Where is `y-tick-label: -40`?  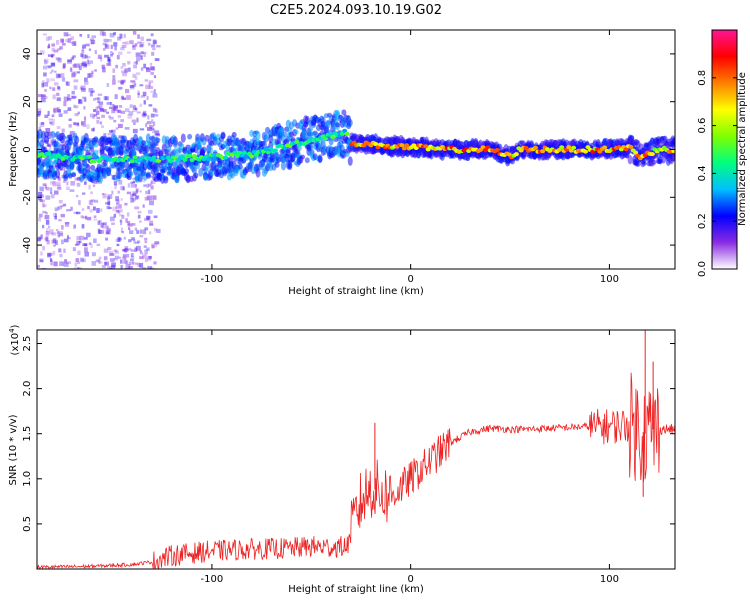 y-tick-label: -40 is located at coordinates (27, 245).